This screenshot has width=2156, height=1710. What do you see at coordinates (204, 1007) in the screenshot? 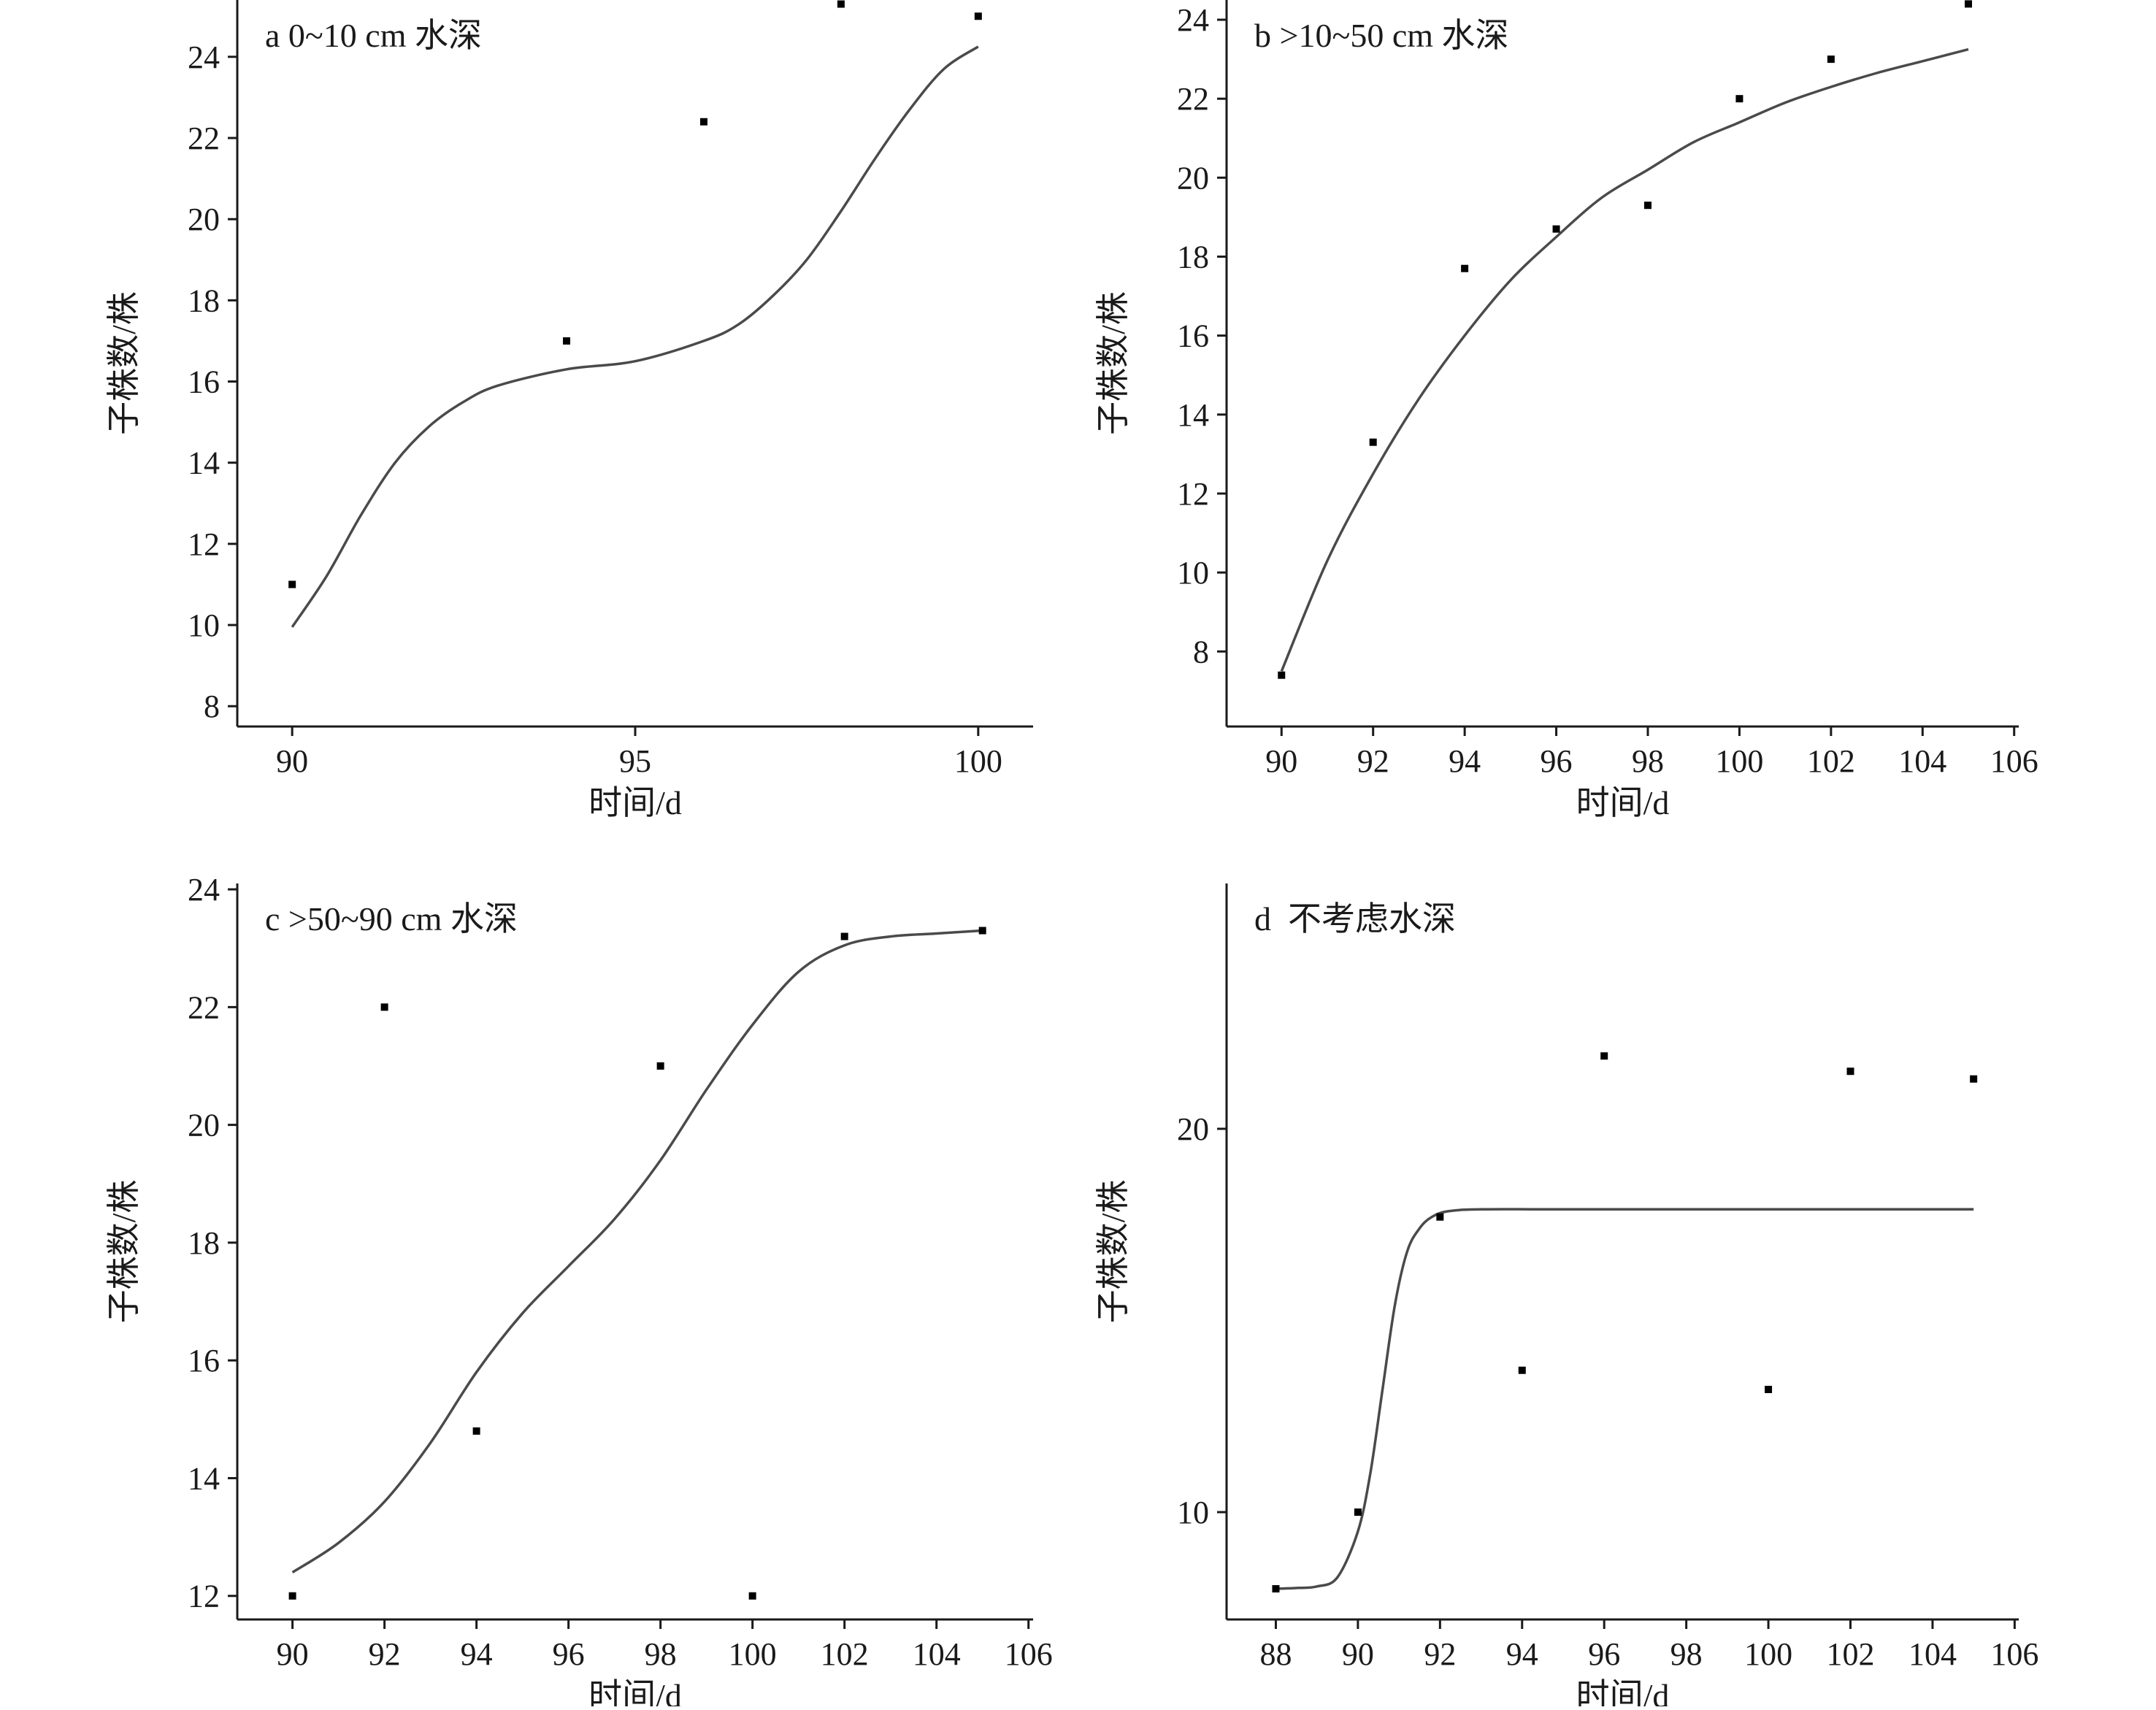
I see `y-tick-label-c: 22` at bounding box center [204, 1007].